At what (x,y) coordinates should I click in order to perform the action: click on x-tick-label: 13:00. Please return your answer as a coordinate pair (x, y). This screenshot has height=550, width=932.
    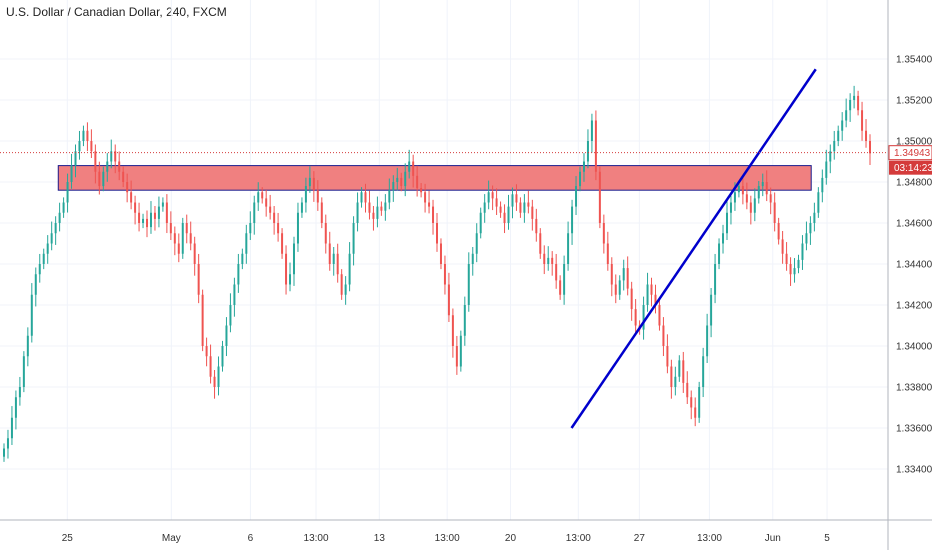
    Looking at the image, I should click on (447, 538).